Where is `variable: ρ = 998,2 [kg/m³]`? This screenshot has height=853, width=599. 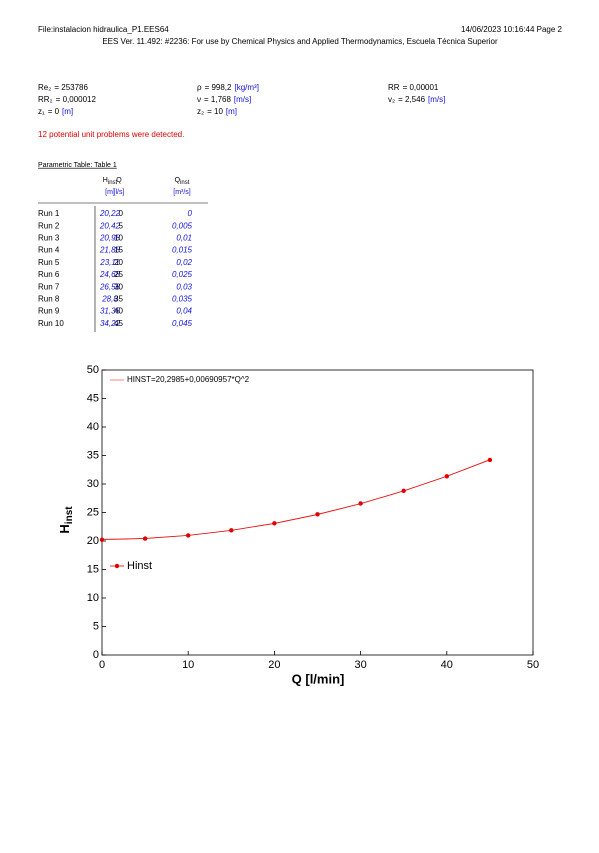
variable: ρ = 998,2 [kg/m³] is located at coordinates (228, 87).